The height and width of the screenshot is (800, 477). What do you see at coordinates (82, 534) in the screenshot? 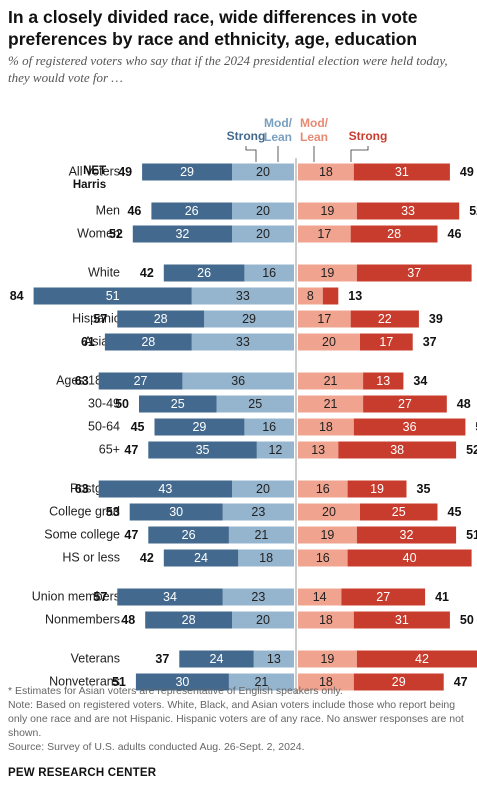
I see `row-label: Some college` at bounding box center [82, 534].